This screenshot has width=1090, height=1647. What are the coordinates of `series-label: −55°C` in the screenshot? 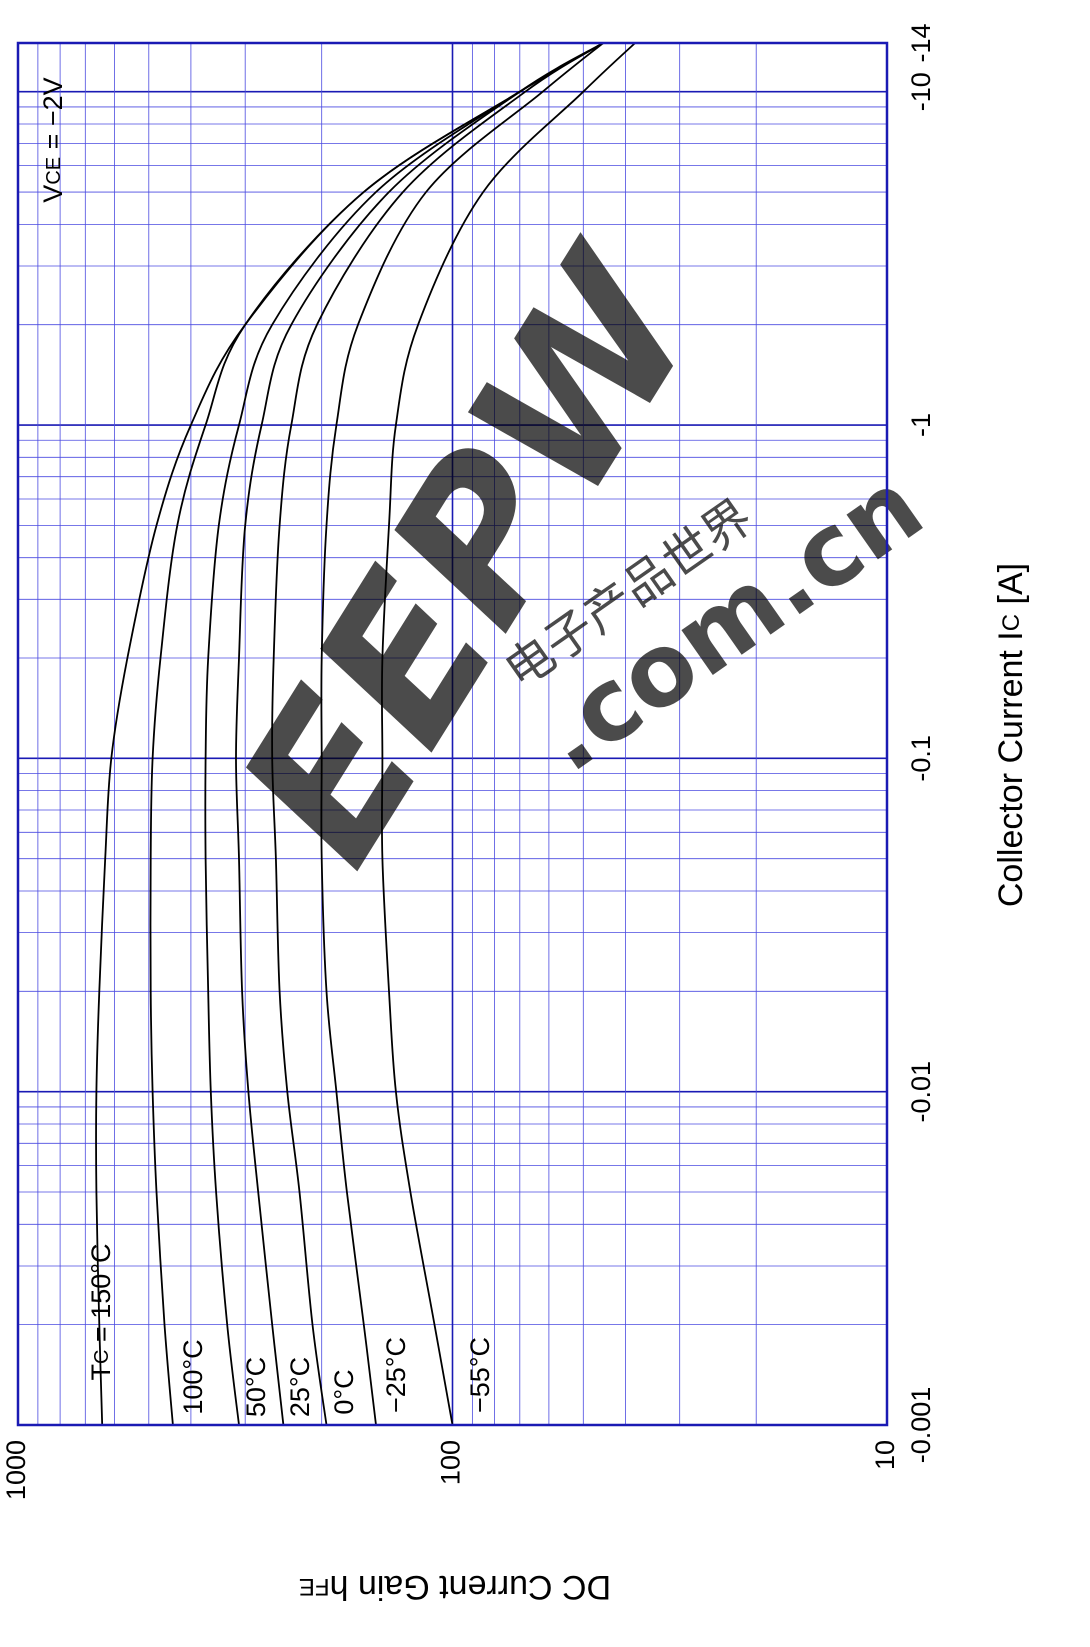 It's located at (480, 1375).